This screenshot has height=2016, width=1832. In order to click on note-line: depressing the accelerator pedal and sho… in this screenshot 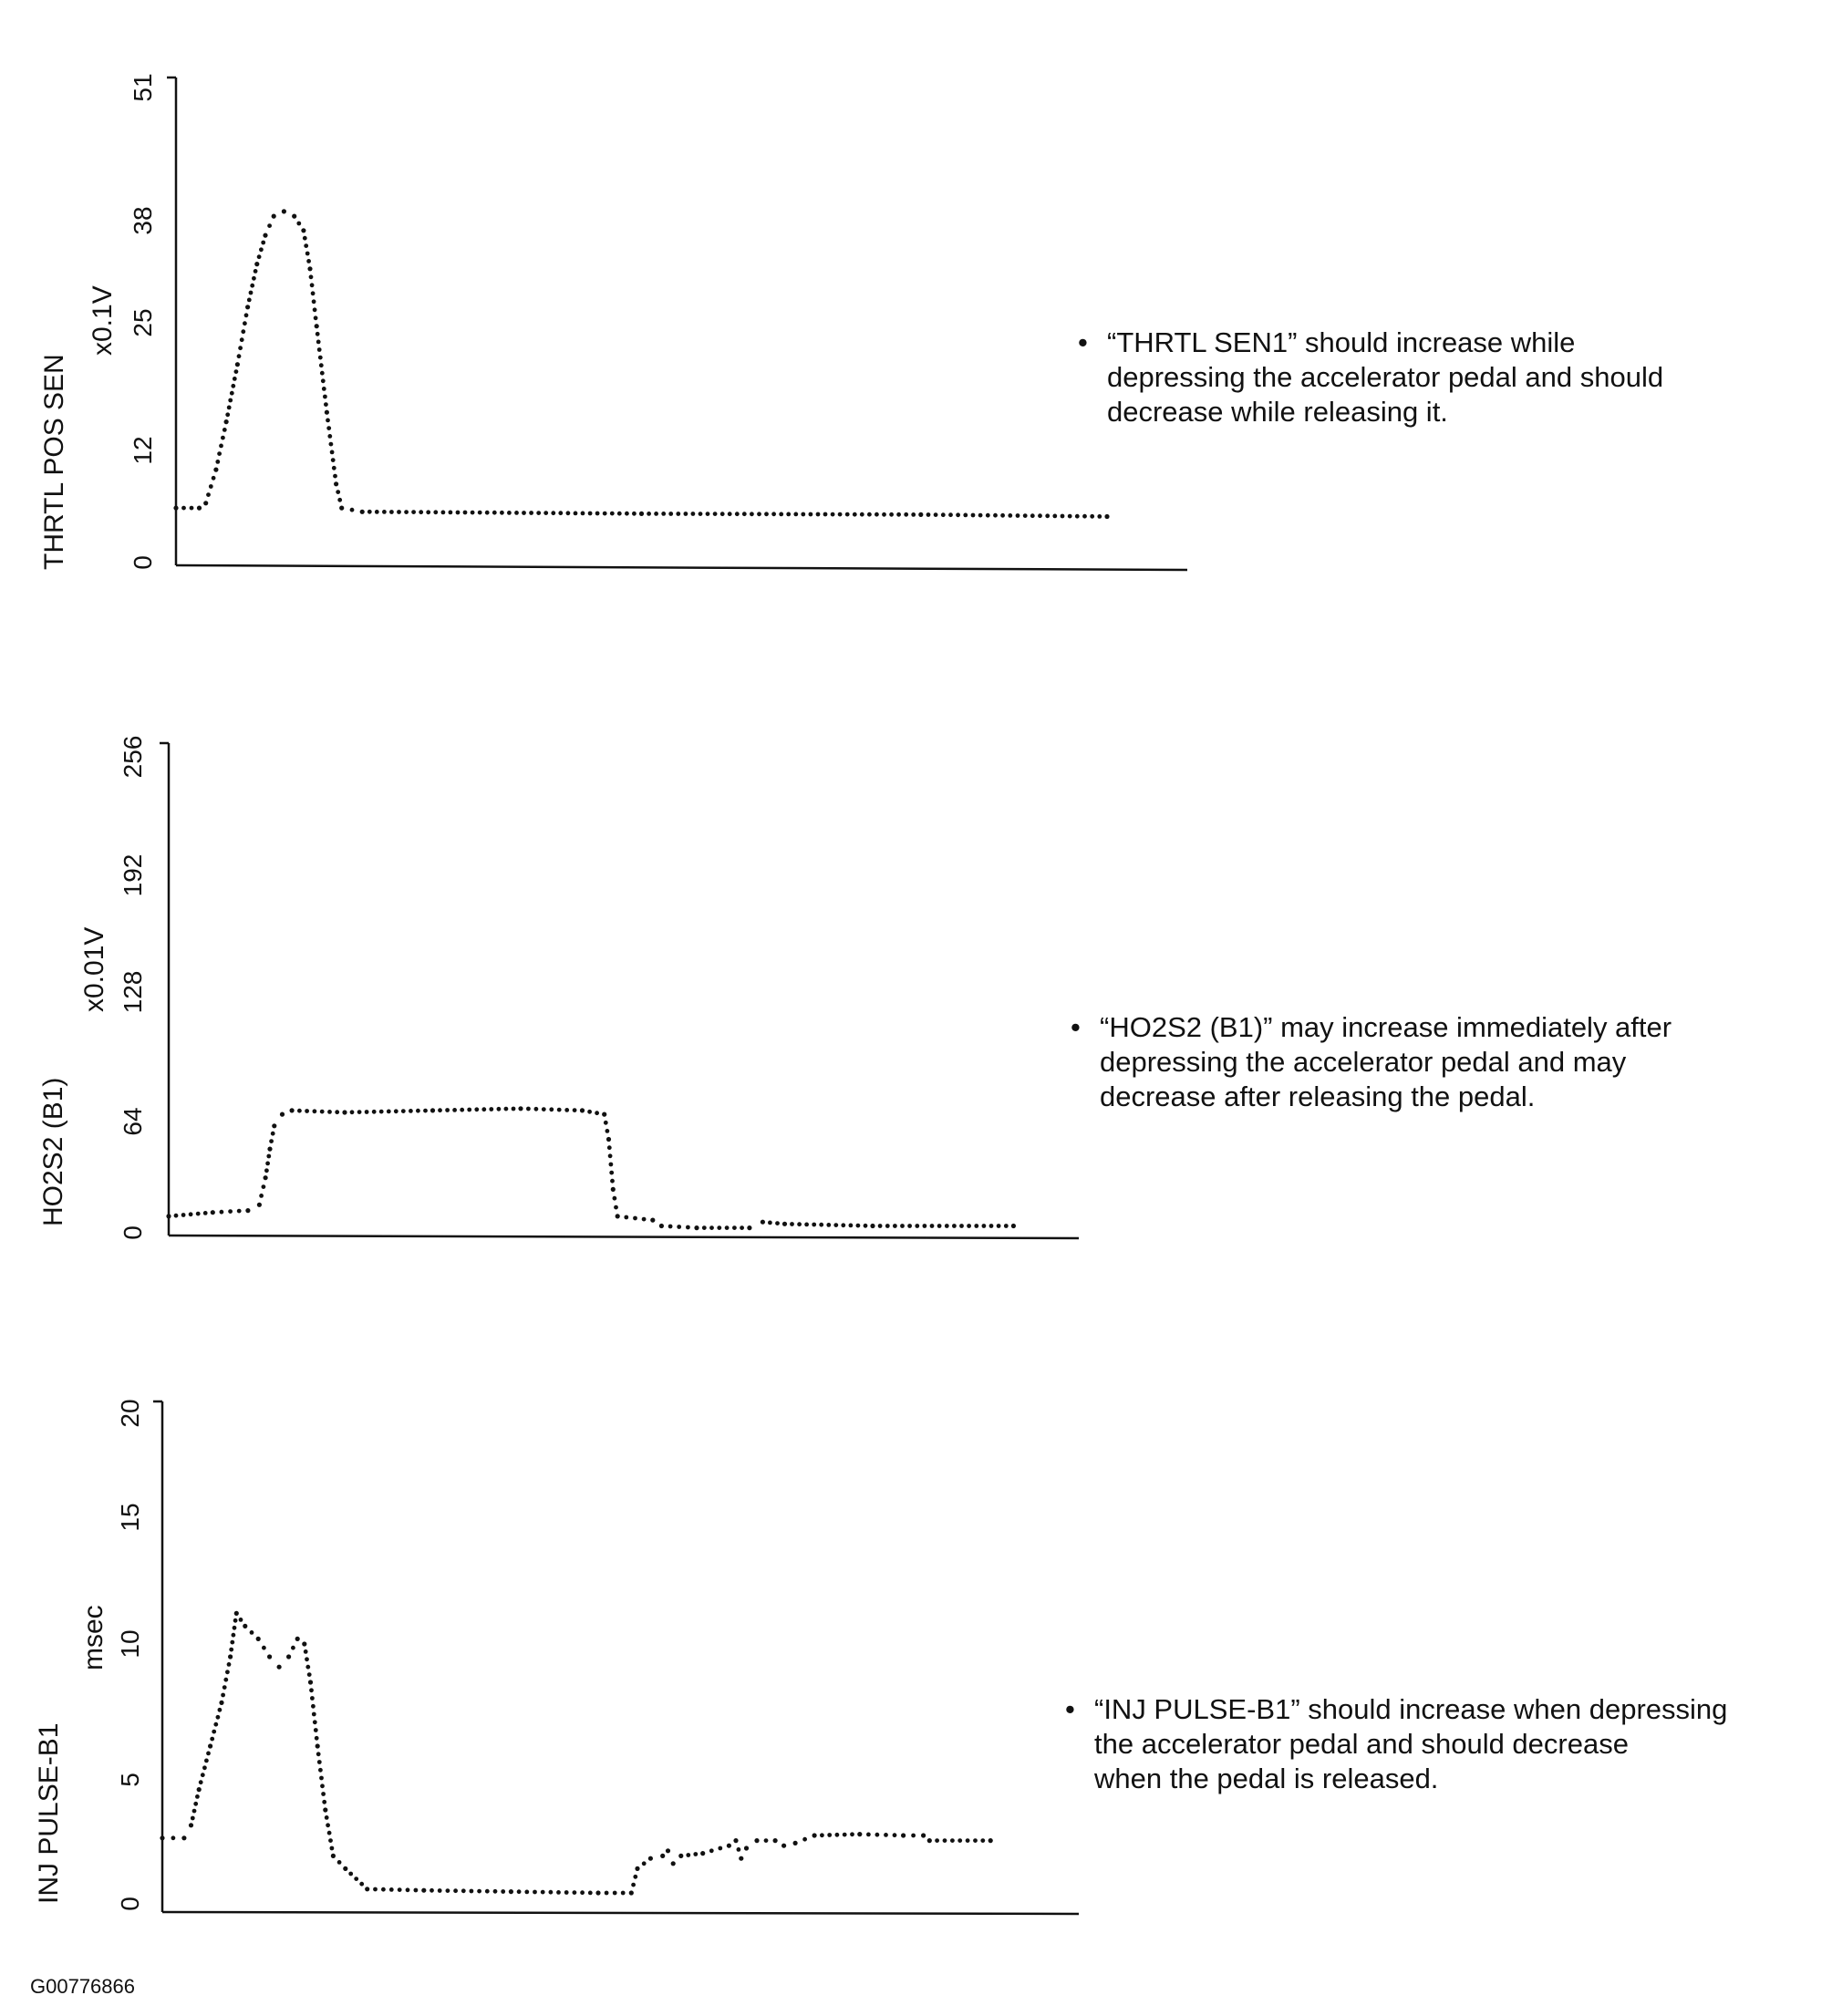, I will do `click(1385, 377)`.